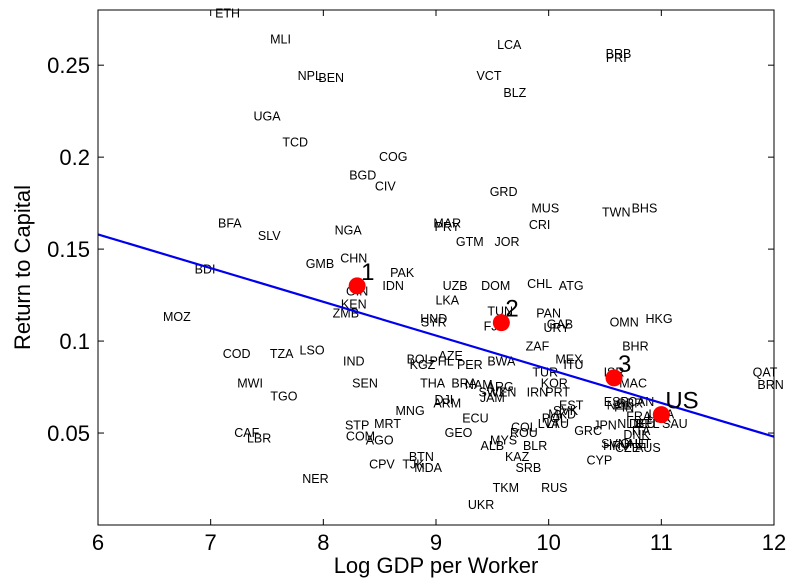 This screenshot has width=790, height=584. Describe the element at coordinates (402, 273) in the screenshot. I see `country-label-pak: PAK` at that location.